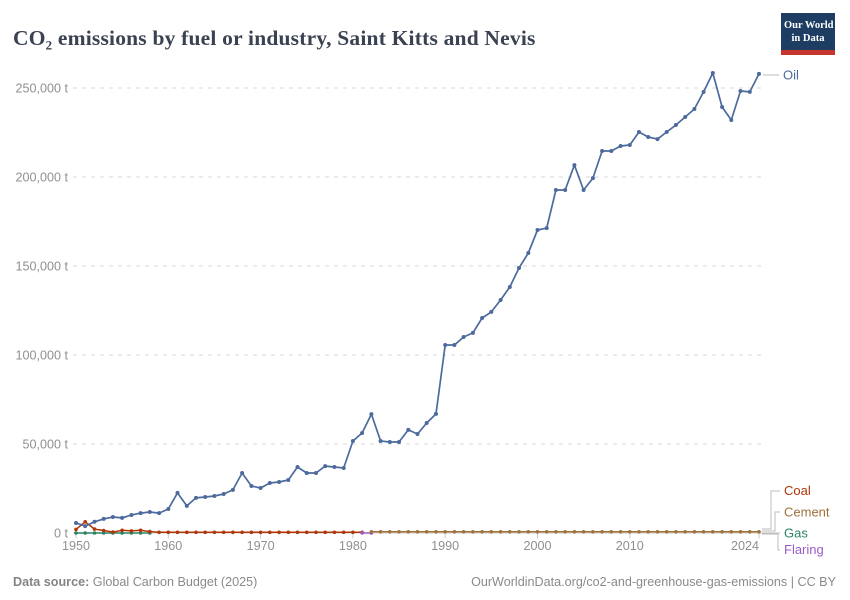  I want to click on legend-label-flaring: Flaring, so click(804, 549).